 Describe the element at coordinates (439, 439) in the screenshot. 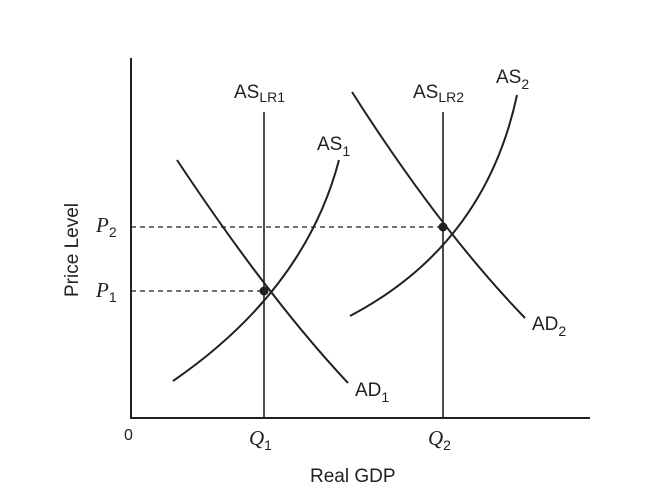

I see `q2-tick-label: Q2` at that location.